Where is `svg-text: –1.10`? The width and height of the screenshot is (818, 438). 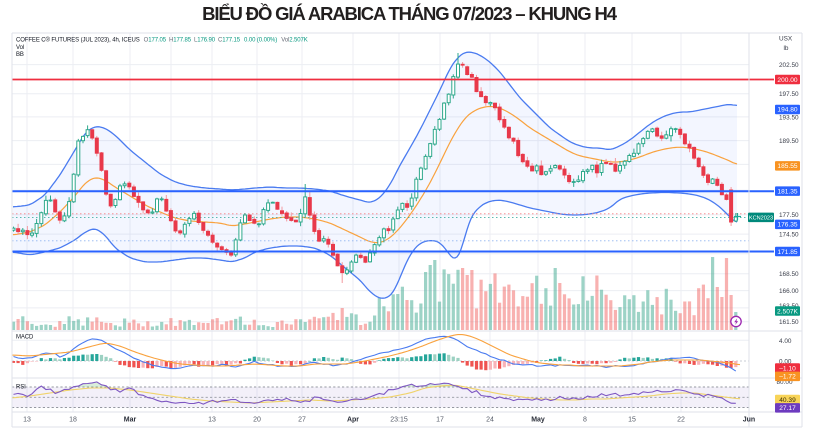 svg-text: –1.10 is located at coordinates (787, 368).